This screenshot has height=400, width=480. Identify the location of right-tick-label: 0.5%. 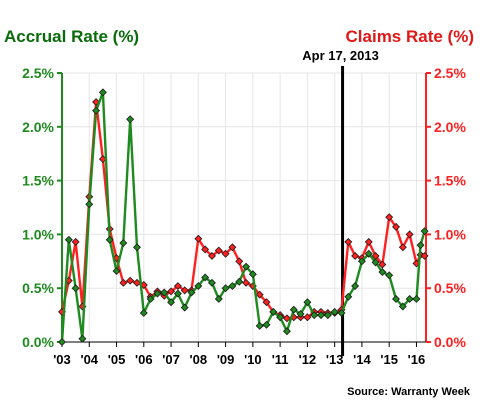
(450, 288).